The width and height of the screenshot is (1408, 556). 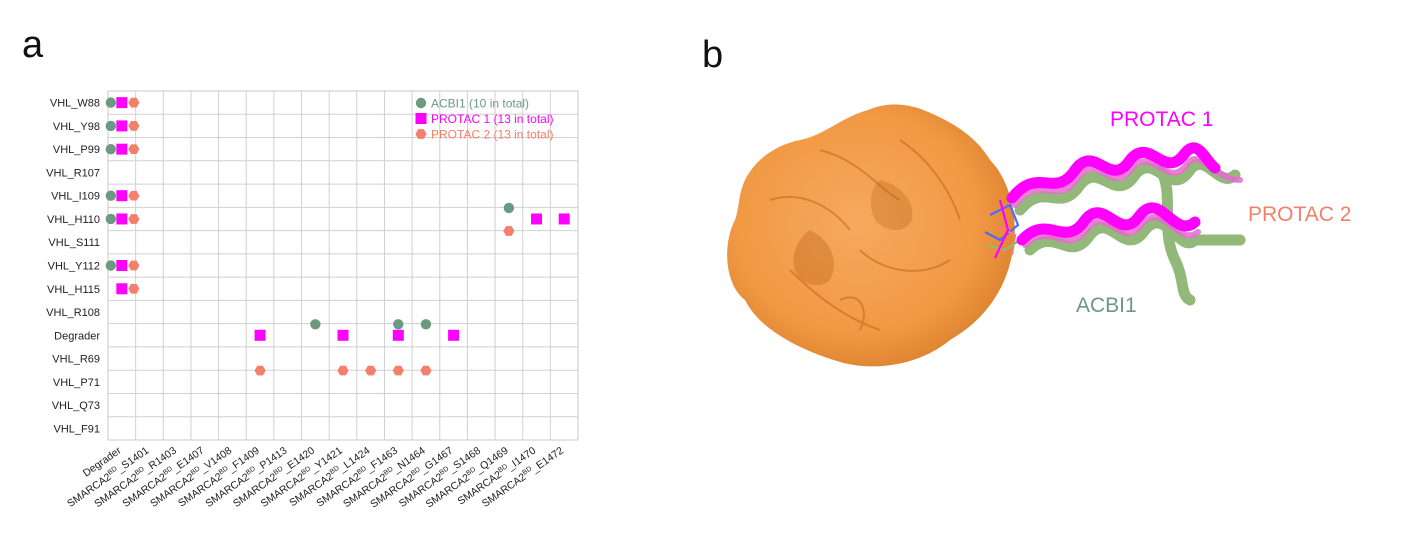 I want to click on panel-b-label: b, so click(x=713, y=55).